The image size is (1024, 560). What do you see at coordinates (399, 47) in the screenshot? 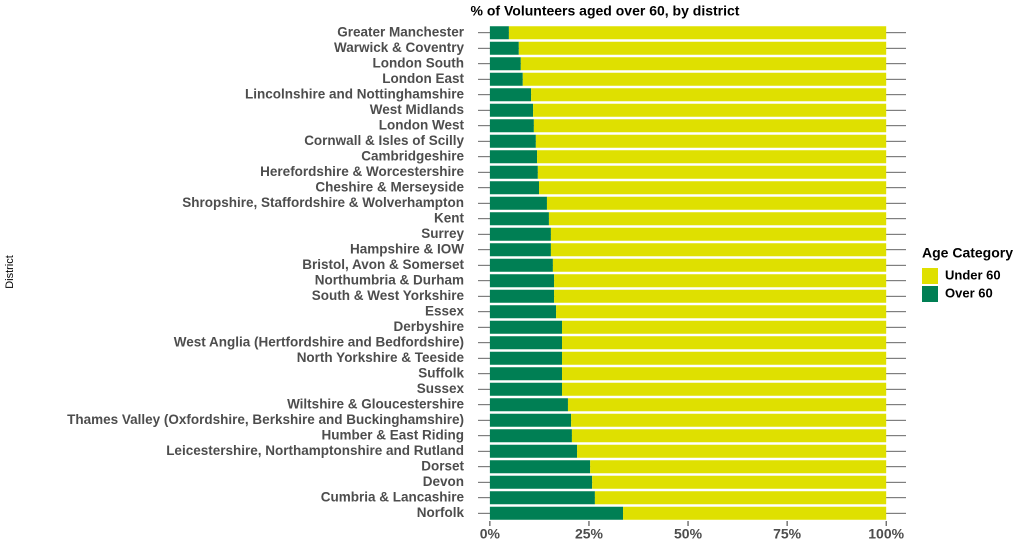
I see `y-tick-label: Warwick & Coventry` at bounding box center [399, 47].